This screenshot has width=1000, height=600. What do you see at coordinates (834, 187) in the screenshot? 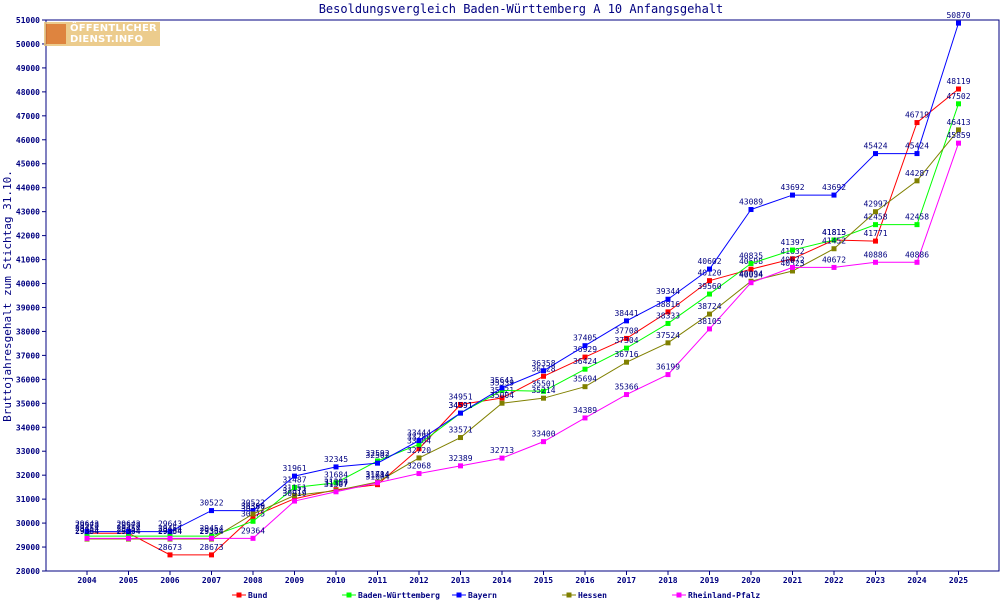
I see `data-label: 43692` at bounding box center [834, 187].